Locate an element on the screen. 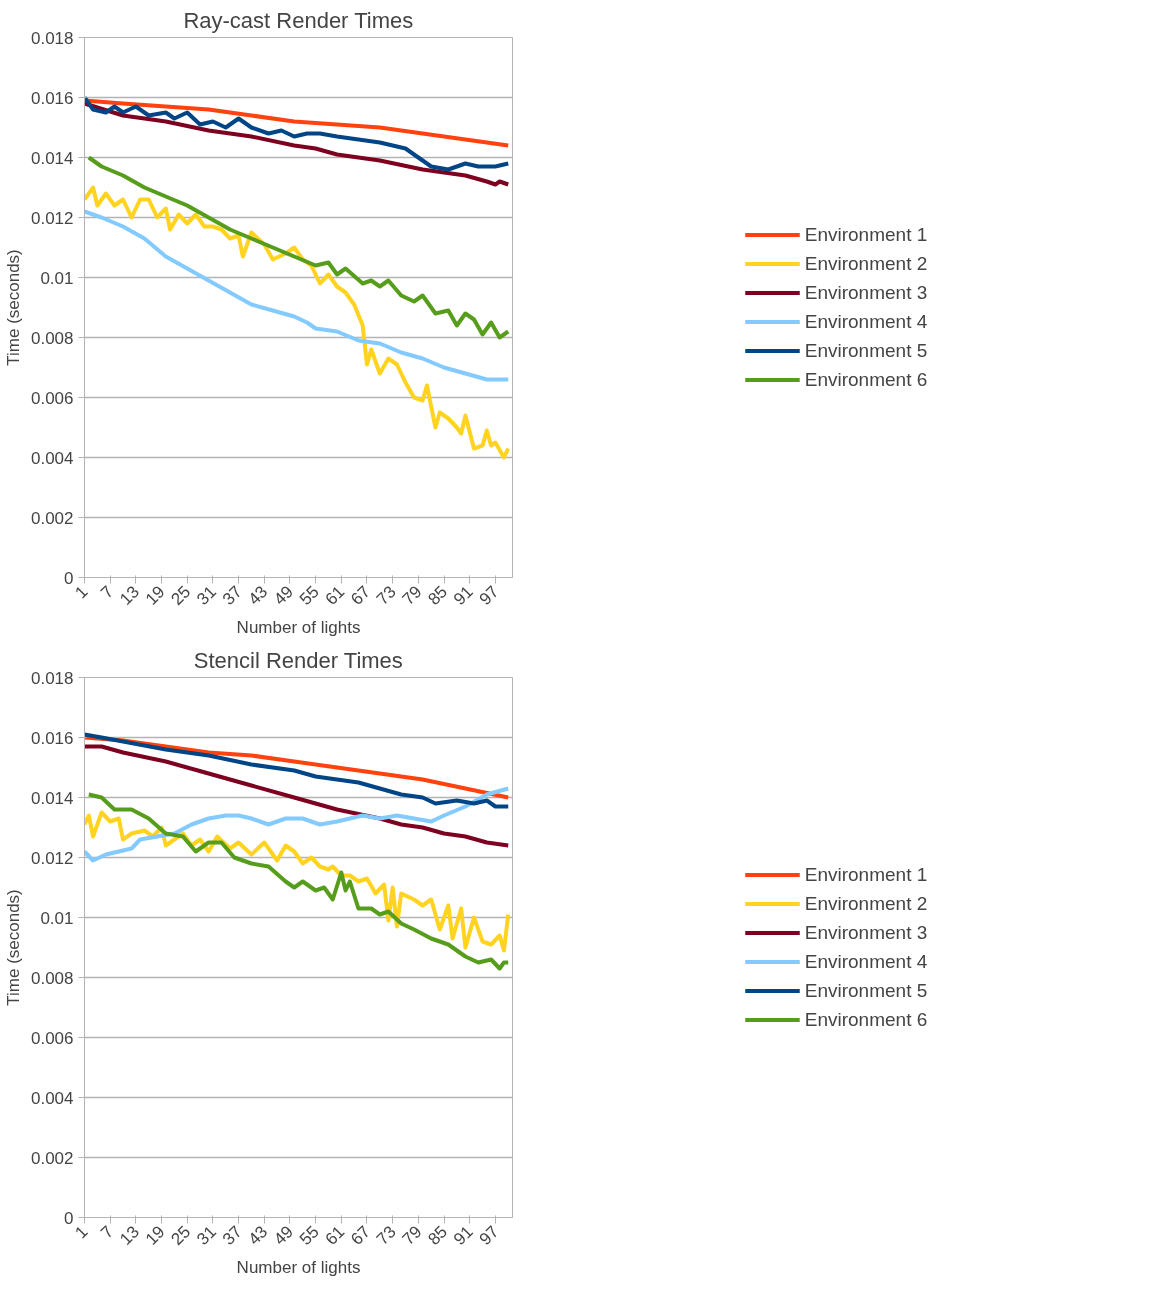 Image resolution: width=1173 pixels, height=1294 pixels. chart-title: Ray-cast Render Times is located at coordinates (298, 20).